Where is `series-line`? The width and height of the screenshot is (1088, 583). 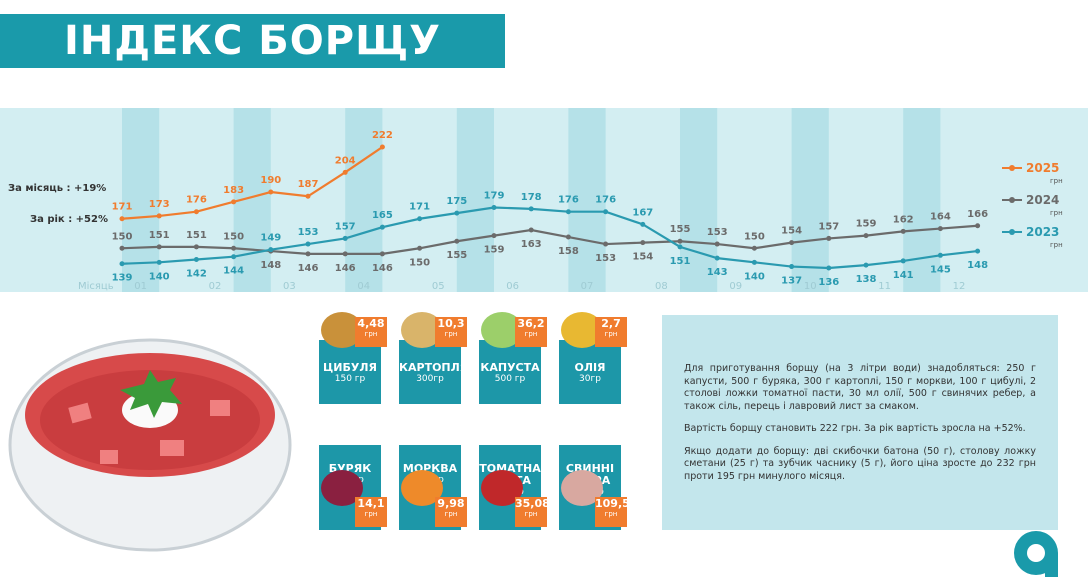 series-line is located at coordinates (252, 183).